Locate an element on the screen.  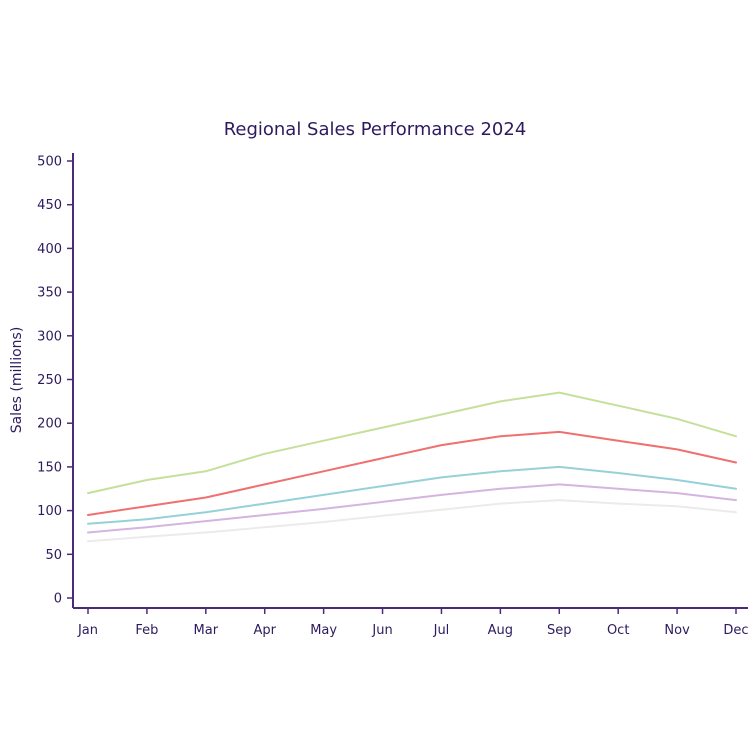
x-tick-label: Jun is located at coordinates (381, 630).